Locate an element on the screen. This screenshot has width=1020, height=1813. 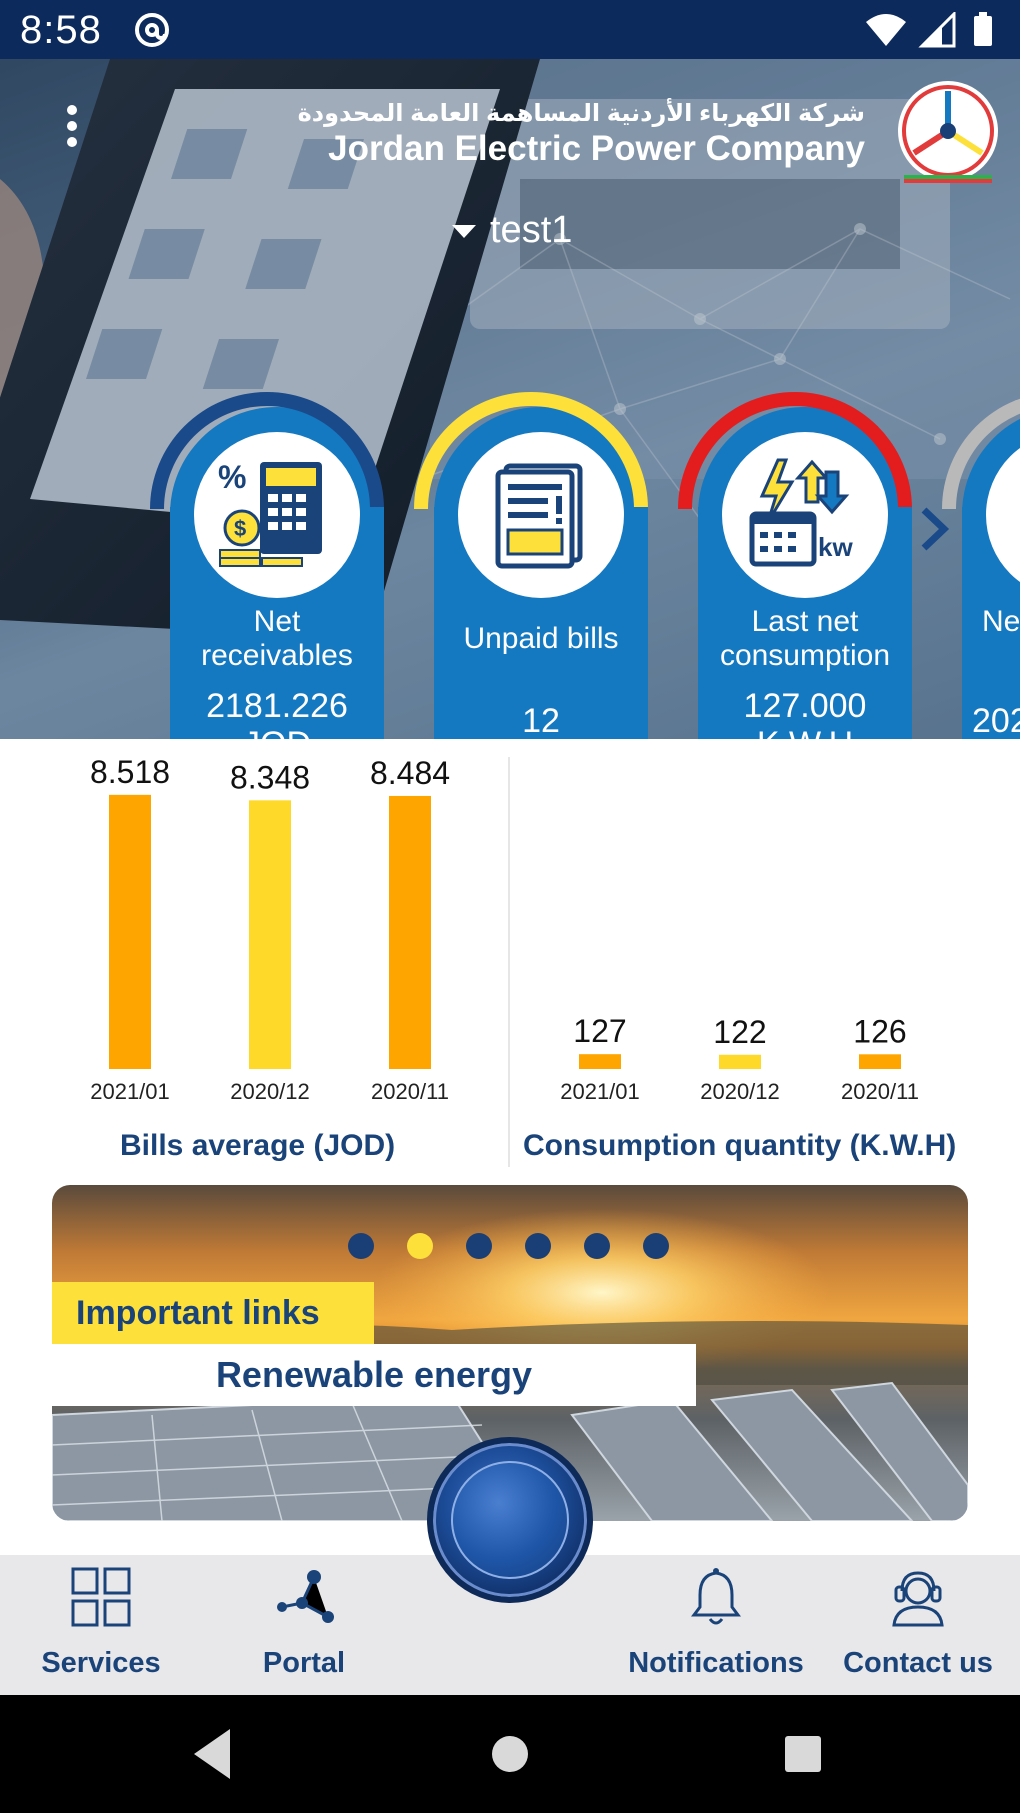
card-value: 2181.226 is located at coordinates (277, 706).